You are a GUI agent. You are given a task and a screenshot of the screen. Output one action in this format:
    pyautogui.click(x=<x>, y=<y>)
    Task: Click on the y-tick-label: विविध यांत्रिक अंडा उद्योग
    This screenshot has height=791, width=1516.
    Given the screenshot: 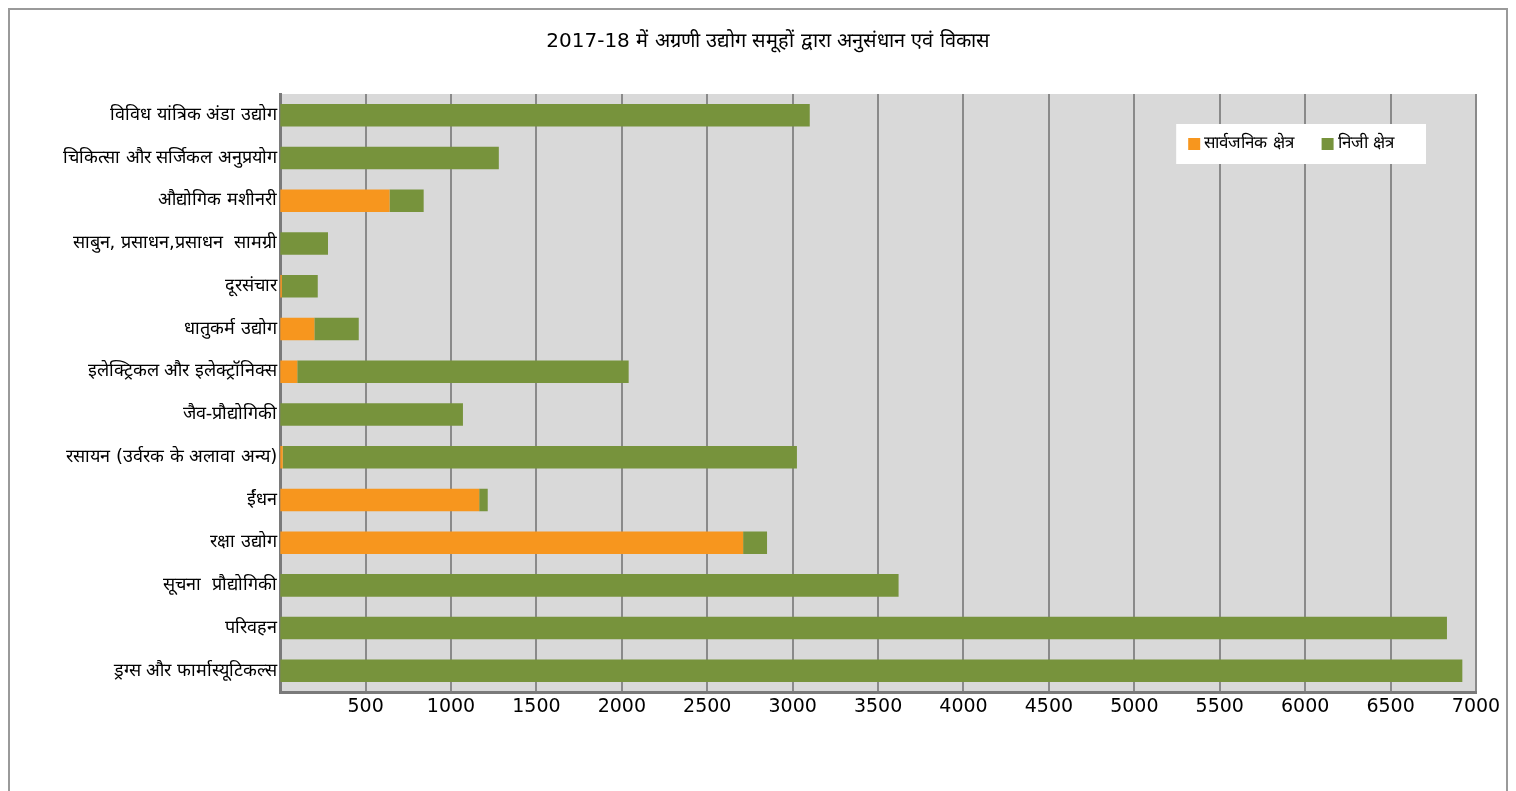 What is the action you would take?
    pyautogui.click(x=194, y=114)
    